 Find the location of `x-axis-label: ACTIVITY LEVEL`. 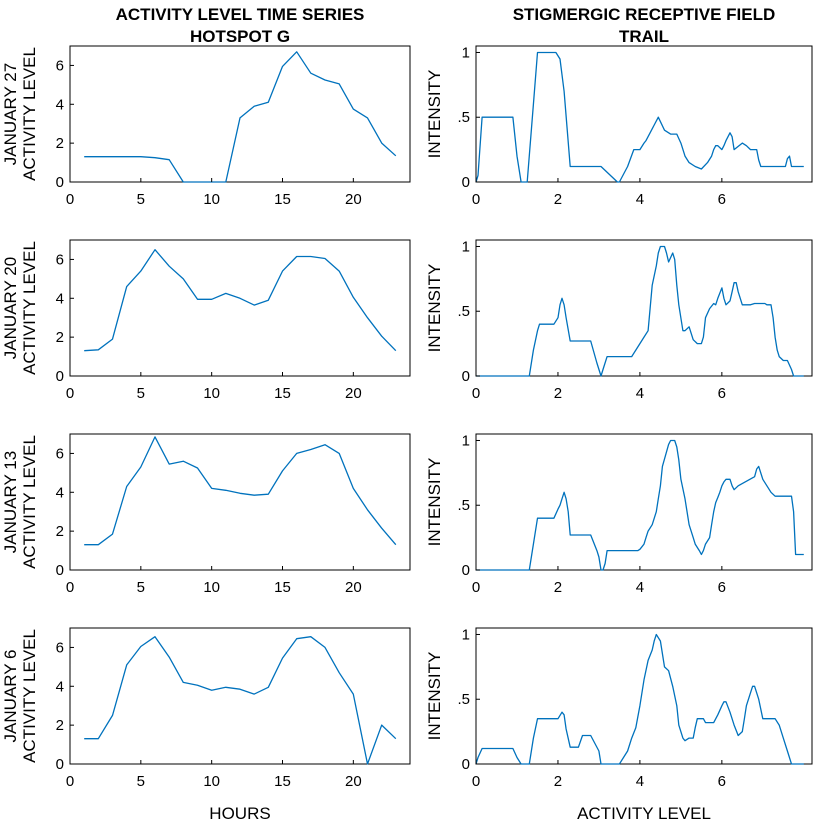

x-axis-label: ACTIVITY LEVEL is located at coordinates (644, 813).